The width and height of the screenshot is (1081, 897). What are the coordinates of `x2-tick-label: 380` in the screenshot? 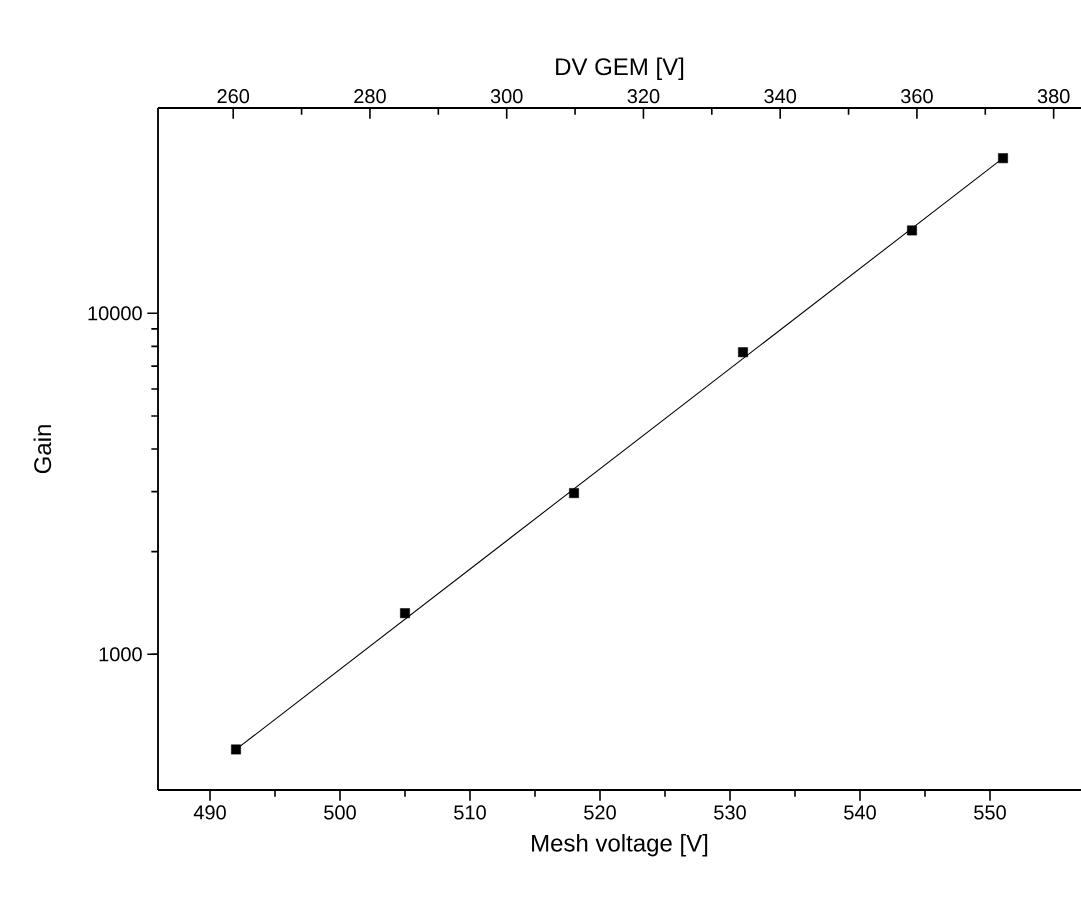 It's located at (1053, 96).